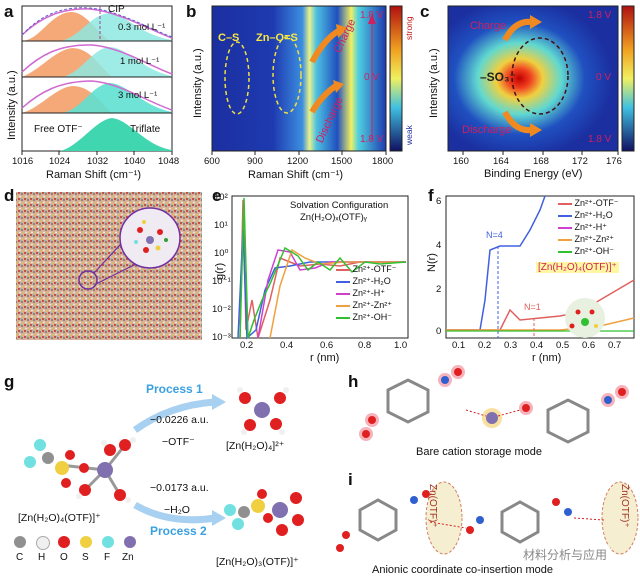 Image resolution: width=640 pixels, height=582 pixels. Describe the element at coordinates (116, 9) in the screenshot. I see `panel-a-cip-label: CIP` at that location.